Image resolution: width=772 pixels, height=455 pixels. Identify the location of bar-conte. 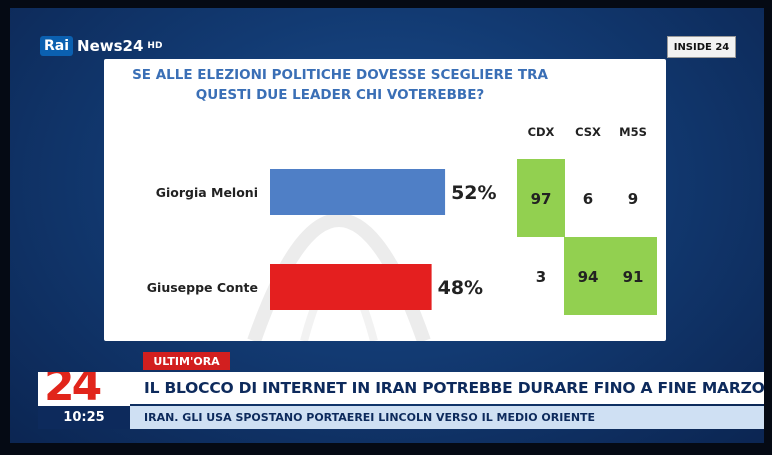
(351, 287).